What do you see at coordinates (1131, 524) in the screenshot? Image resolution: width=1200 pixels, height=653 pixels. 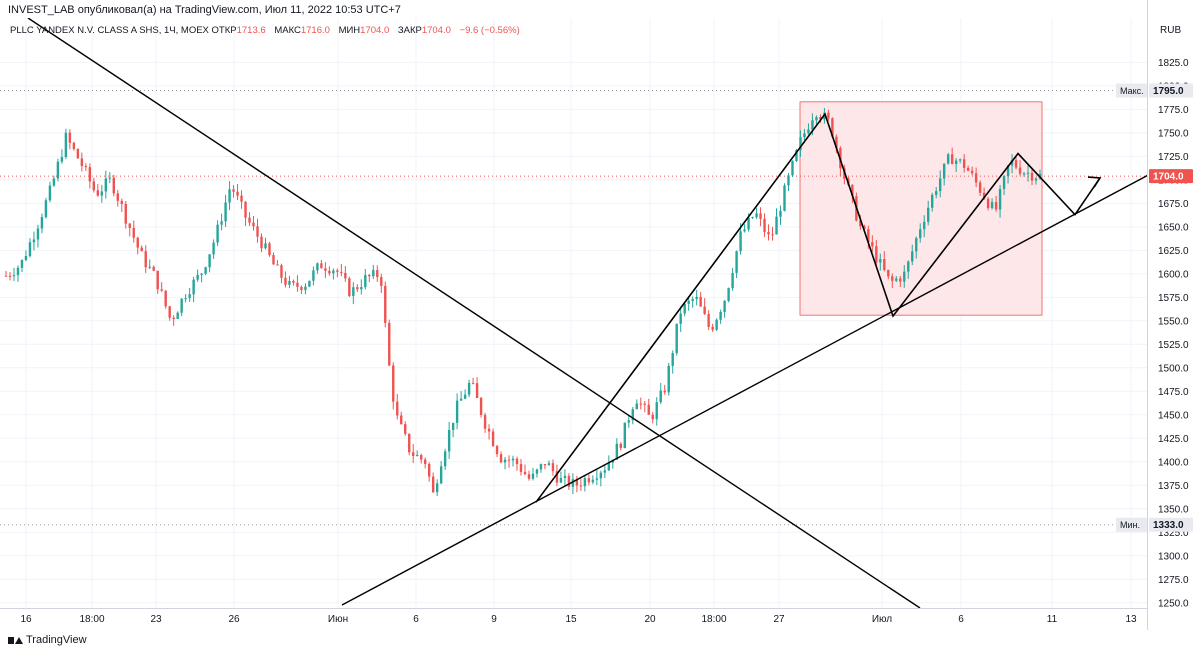 I see `min-label-bg` at bounding box center [1131, 524].